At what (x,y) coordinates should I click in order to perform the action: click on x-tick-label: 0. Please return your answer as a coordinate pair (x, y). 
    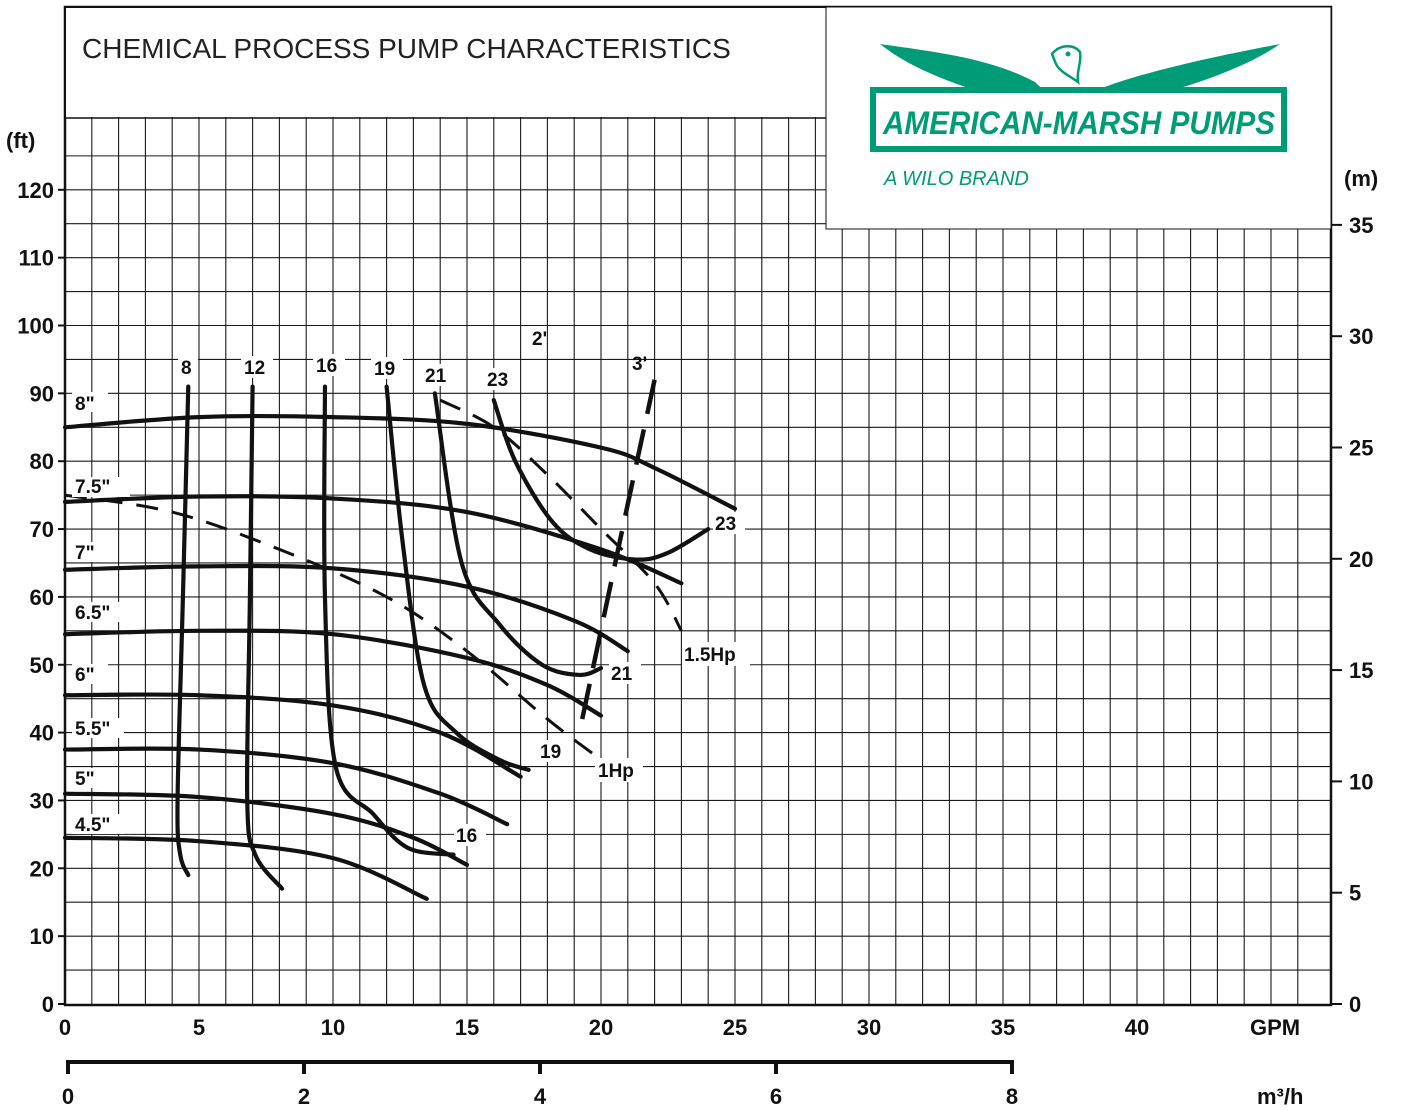
    Looking at the image, I should click on (65, 1027).